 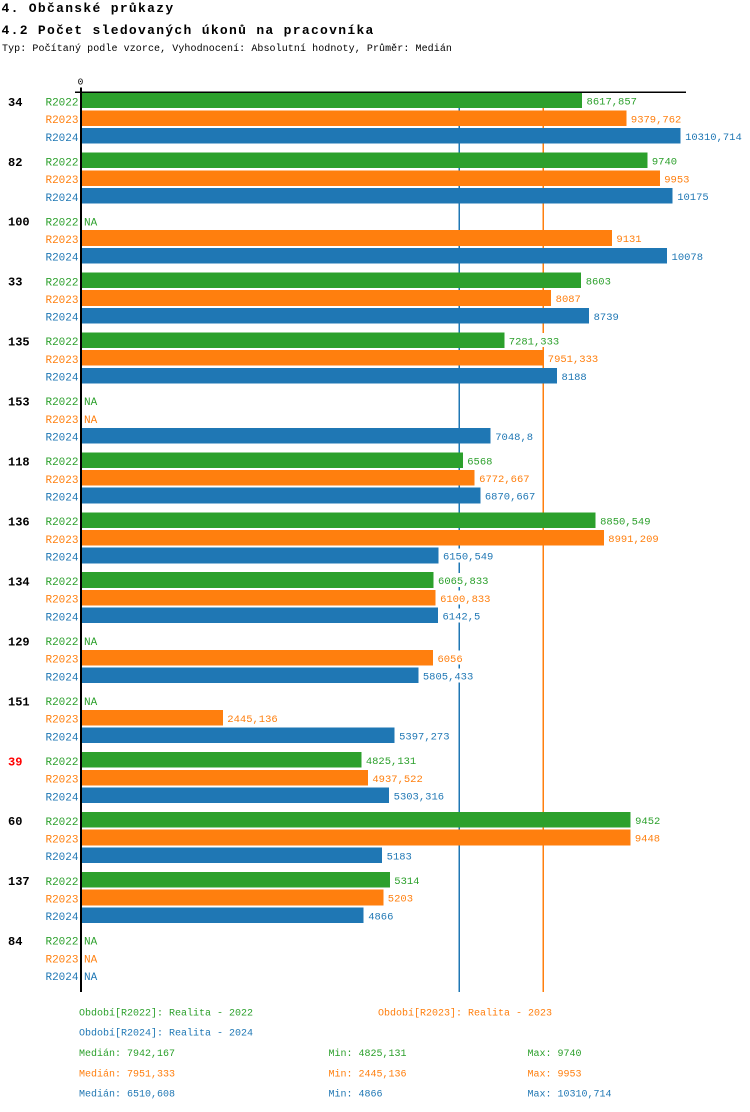 I want to click on svg-text: 39, so click(x=15, y=762).